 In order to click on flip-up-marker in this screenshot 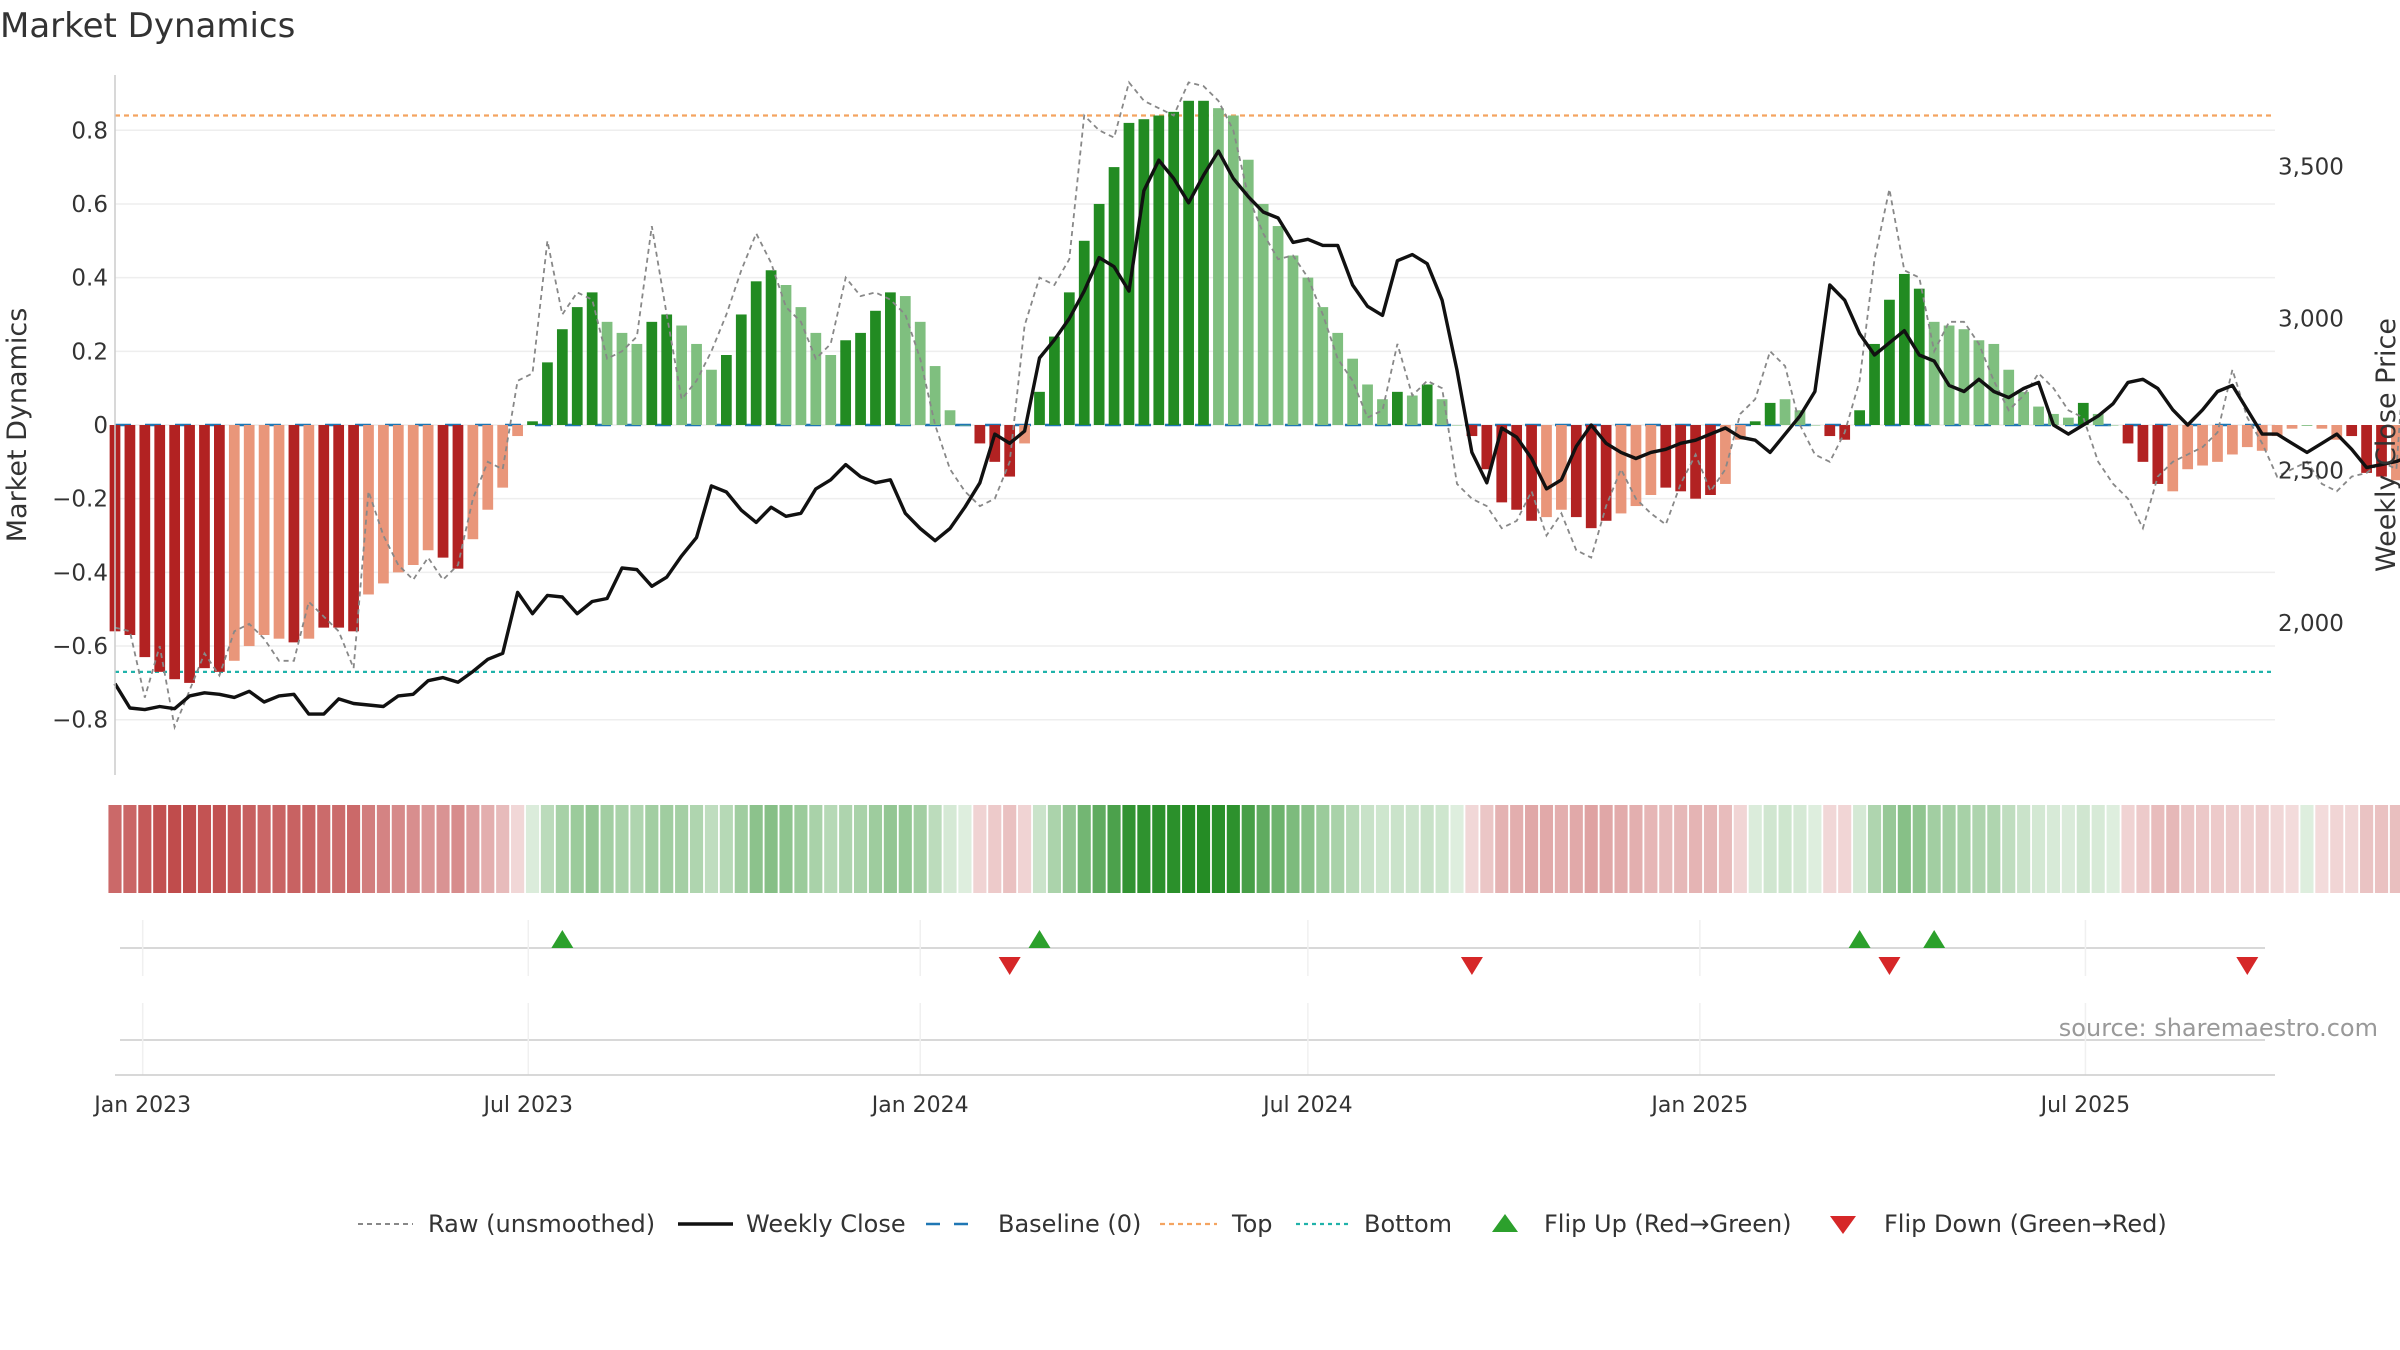, I will do `click(1934, 939)`.